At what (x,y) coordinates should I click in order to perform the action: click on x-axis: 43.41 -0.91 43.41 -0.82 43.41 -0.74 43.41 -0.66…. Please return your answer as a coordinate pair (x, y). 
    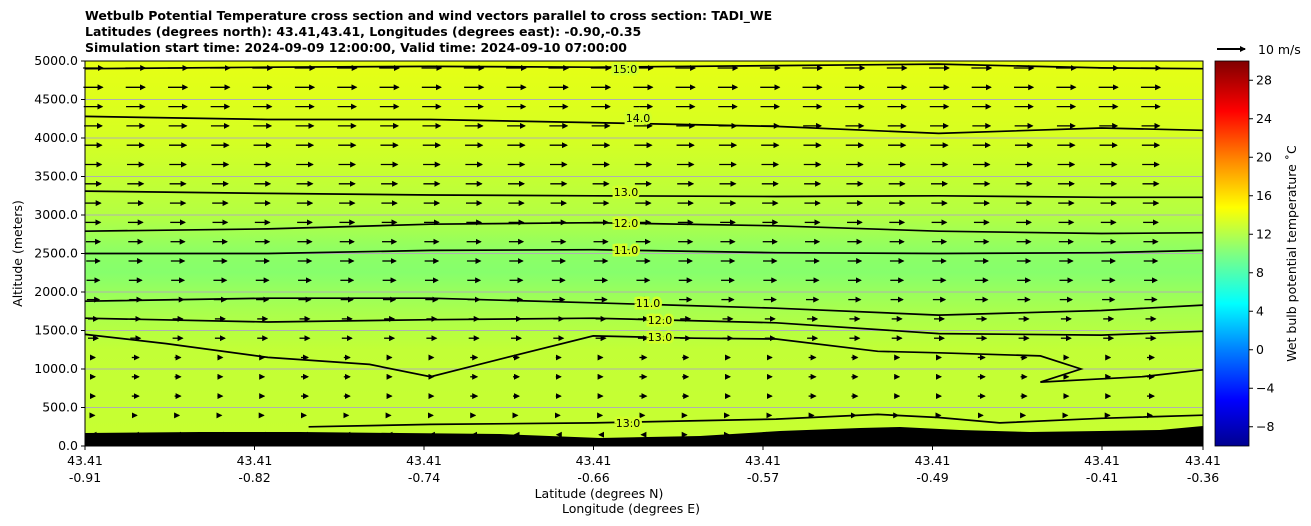
    Looking at the image, I should click on (644, 465).